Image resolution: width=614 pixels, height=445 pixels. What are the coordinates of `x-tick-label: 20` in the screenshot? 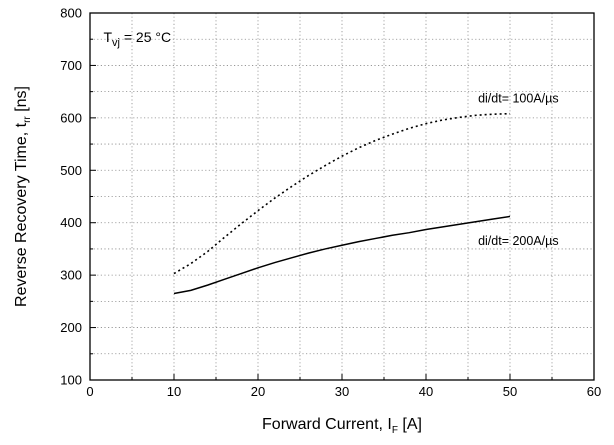 It's located at (258, 391).